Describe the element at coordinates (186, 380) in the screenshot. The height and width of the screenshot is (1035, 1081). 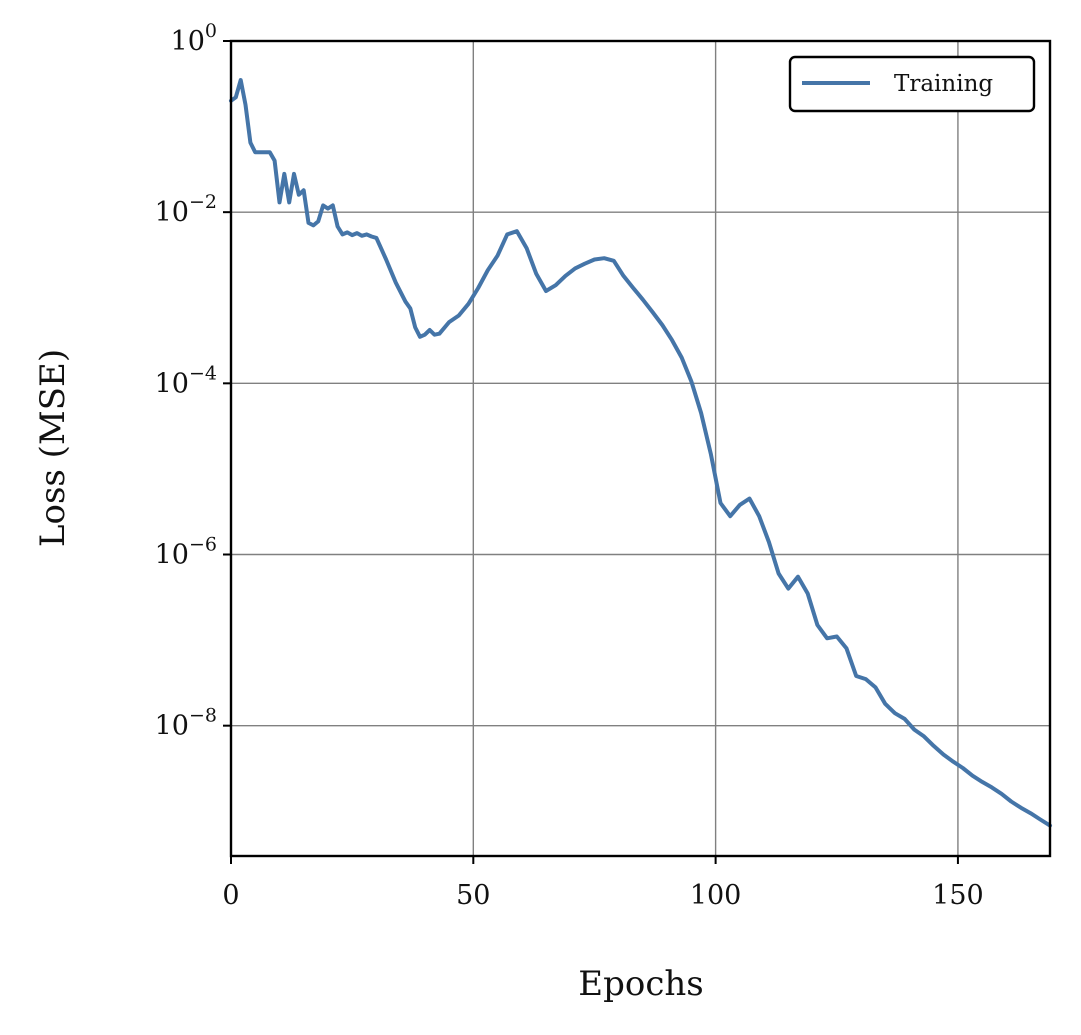
I see `y-tick-label: 10⁻⁴` at that location.